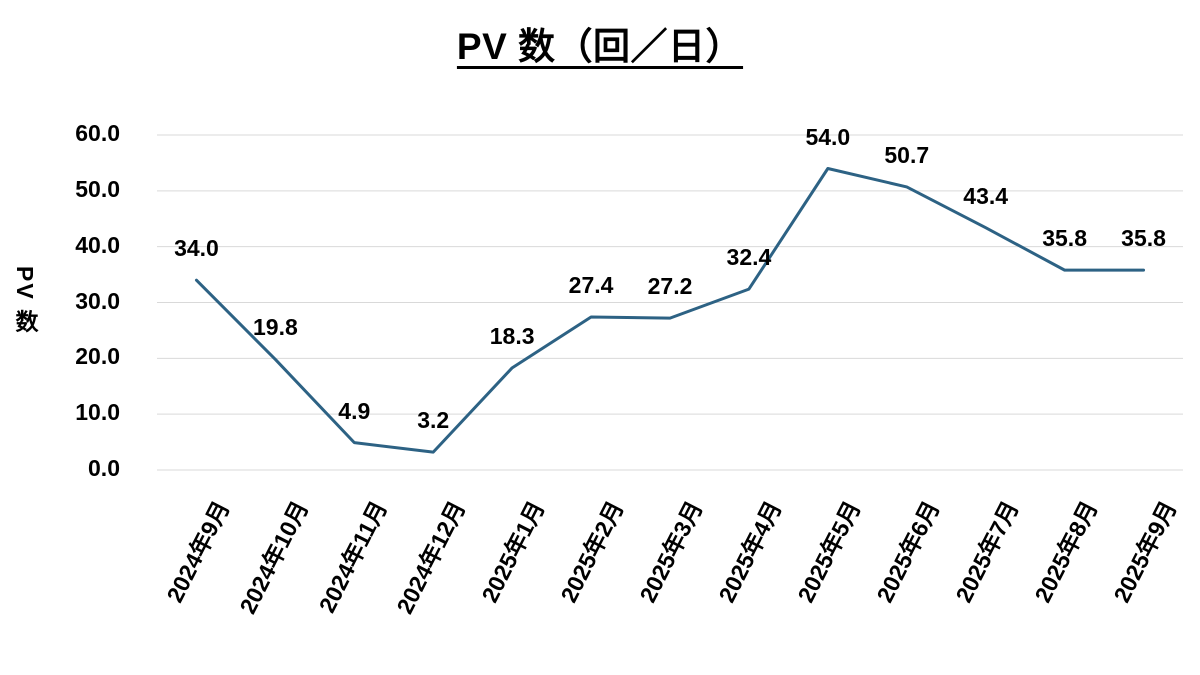  What do you see at coordinates (512, 335) in the screenshot?
I see `data-point-label: 18.3` at bounding box center [512, 335].